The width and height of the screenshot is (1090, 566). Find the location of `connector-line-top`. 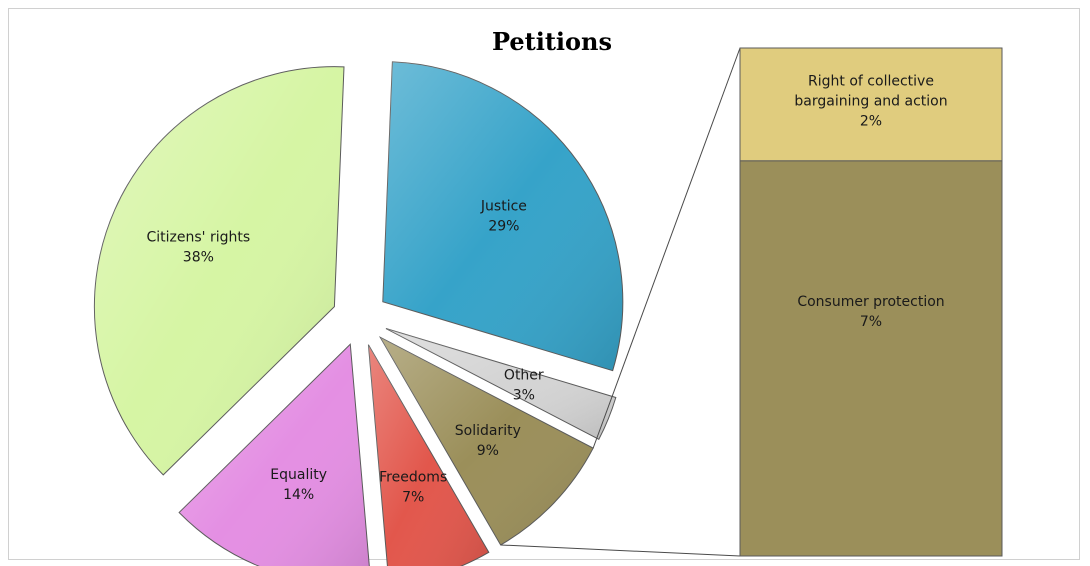

connector-line-top is located at coordinates (666, 248).